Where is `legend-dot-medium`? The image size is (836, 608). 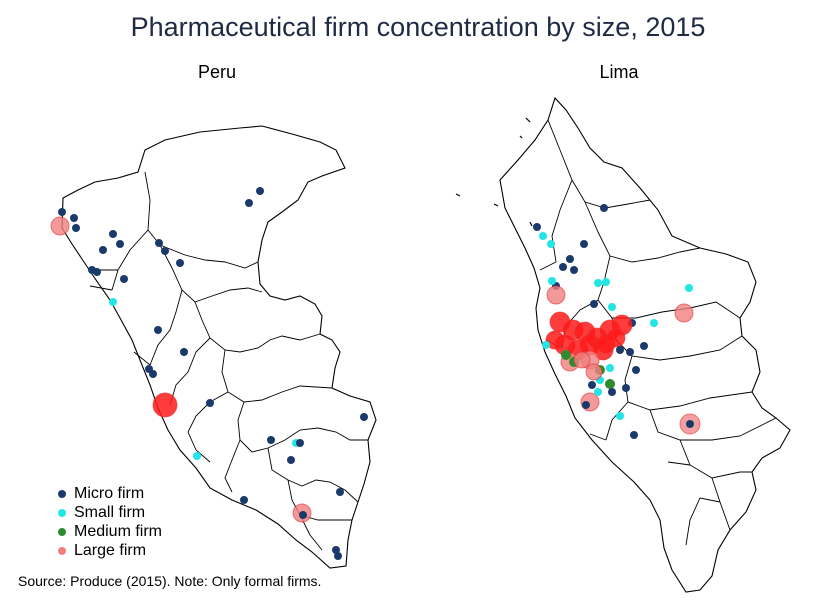
legend-dot-medium is located at coordinates (62, 531).